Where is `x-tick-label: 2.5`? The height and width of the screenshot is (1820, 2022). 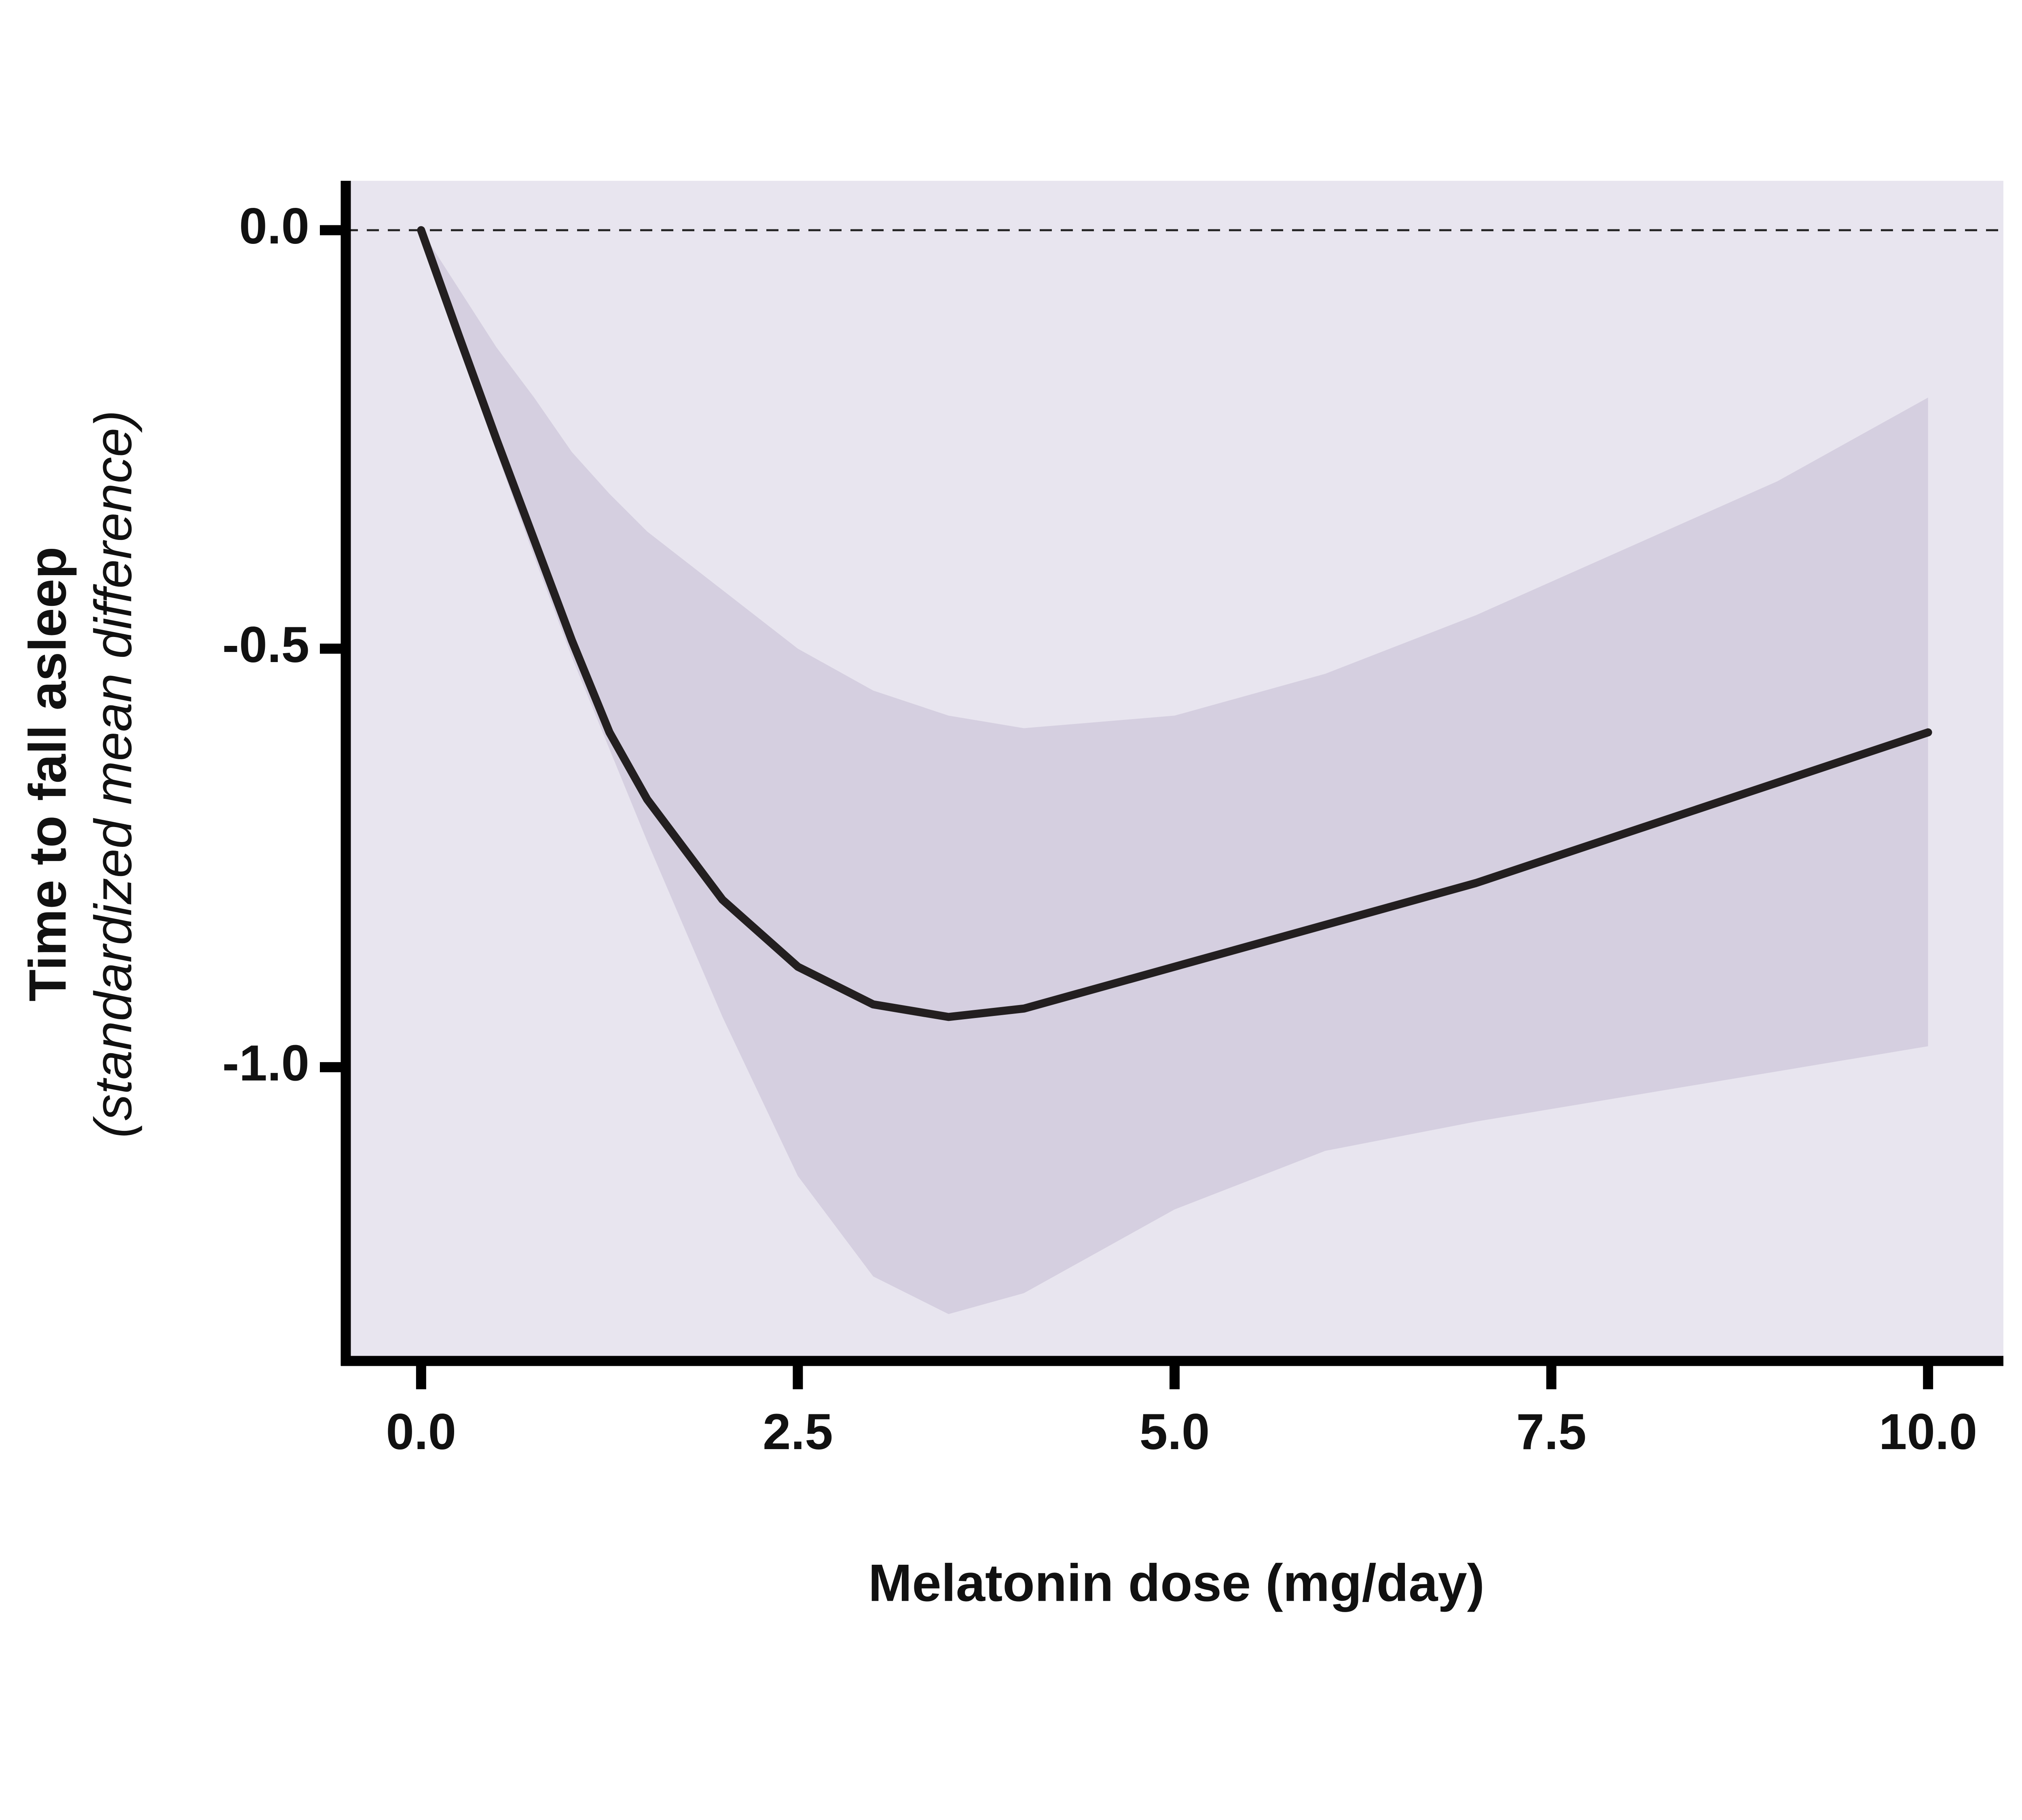
x-tick-label: 2.5 is located at coordinates (798, 1432).